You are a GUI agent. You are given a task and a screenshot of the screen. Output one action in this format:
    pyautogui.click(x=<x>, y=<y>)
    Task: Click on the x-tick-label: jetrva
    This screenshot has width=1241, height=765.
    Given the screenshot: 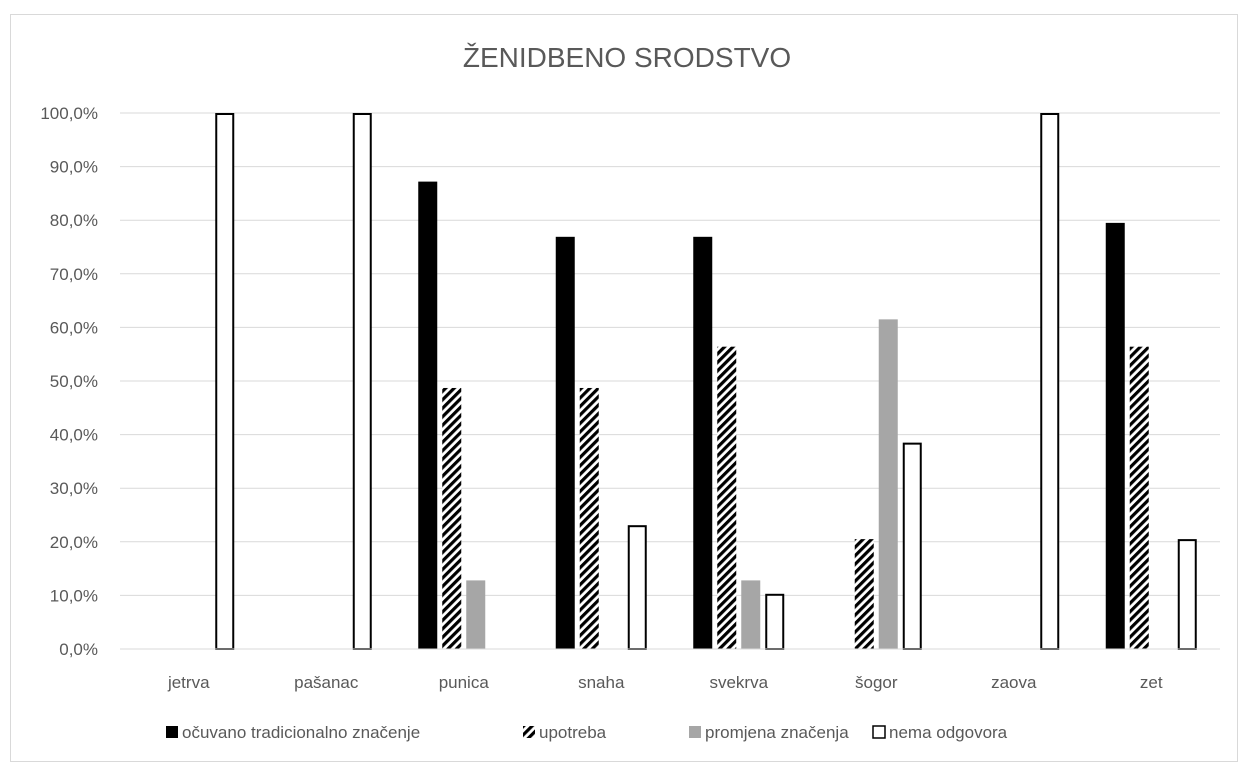 What is the action you would take?
    pyautogui.click(x=188, y=682)
    